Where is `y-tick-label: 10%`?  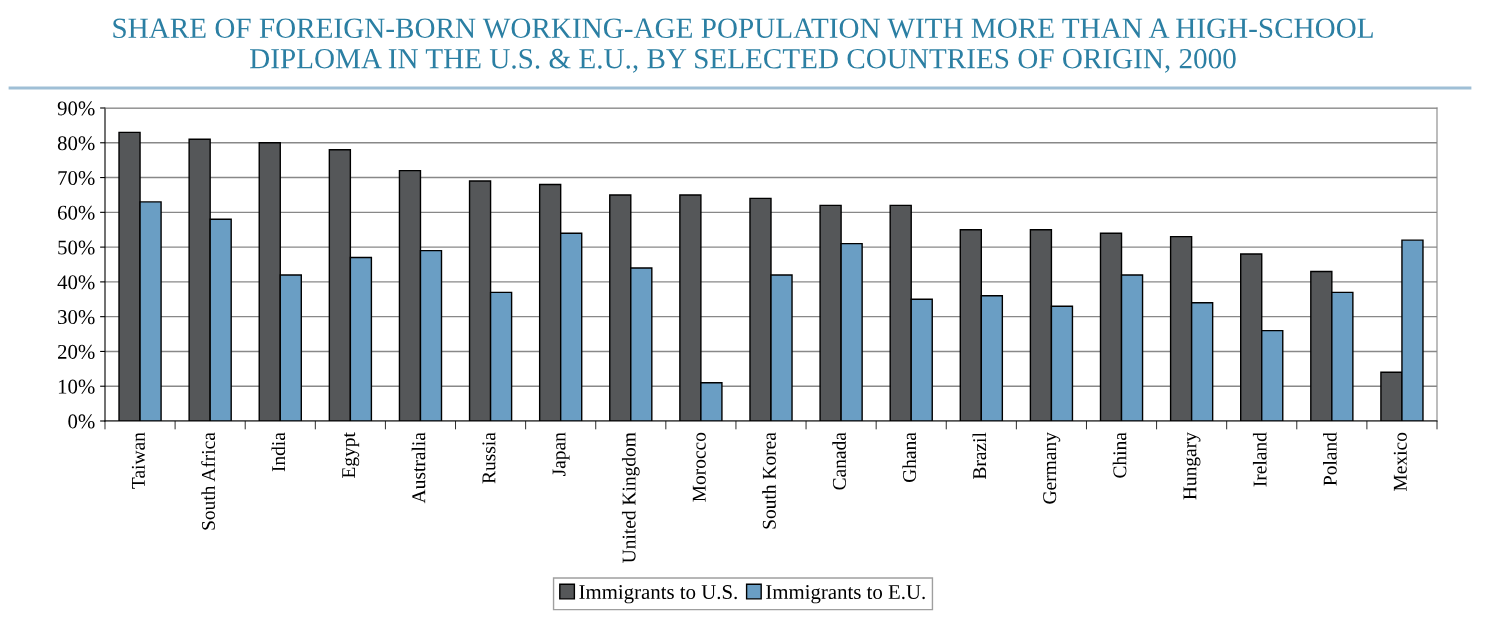
y-tick-label: 10% is located at coordinates (76, 386).